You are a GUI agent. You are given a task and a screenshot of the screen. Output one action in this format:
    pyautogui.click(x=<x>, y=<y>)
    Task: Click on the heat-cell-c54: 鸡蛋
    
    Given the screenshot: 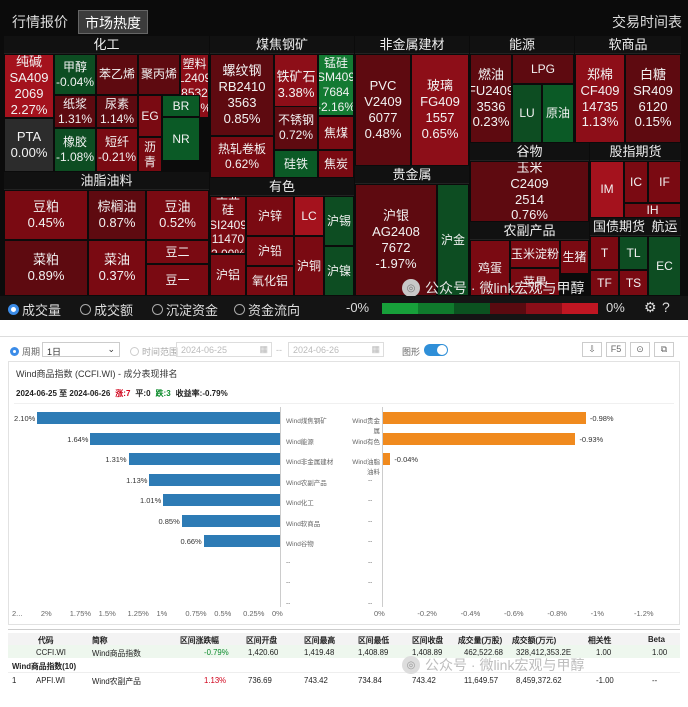 What is the action you would take?
    pyautogui.click(x=490, y=268)
    